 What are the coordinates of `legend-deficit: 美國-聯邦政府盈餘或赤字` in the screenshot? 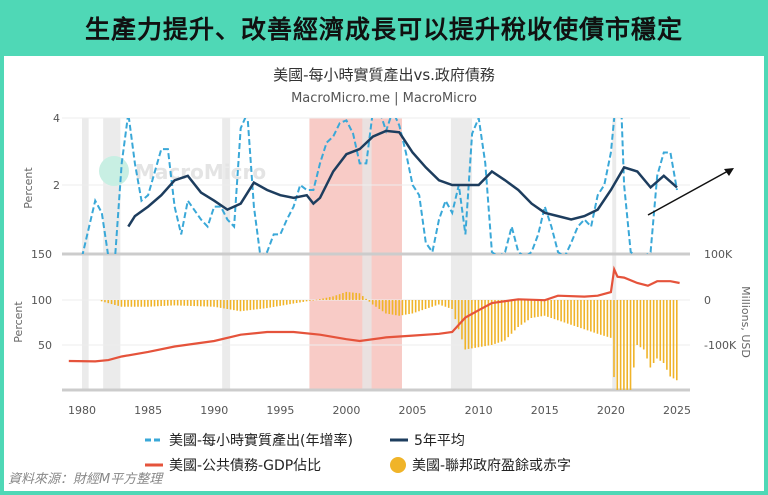 It's located at (480, 465).